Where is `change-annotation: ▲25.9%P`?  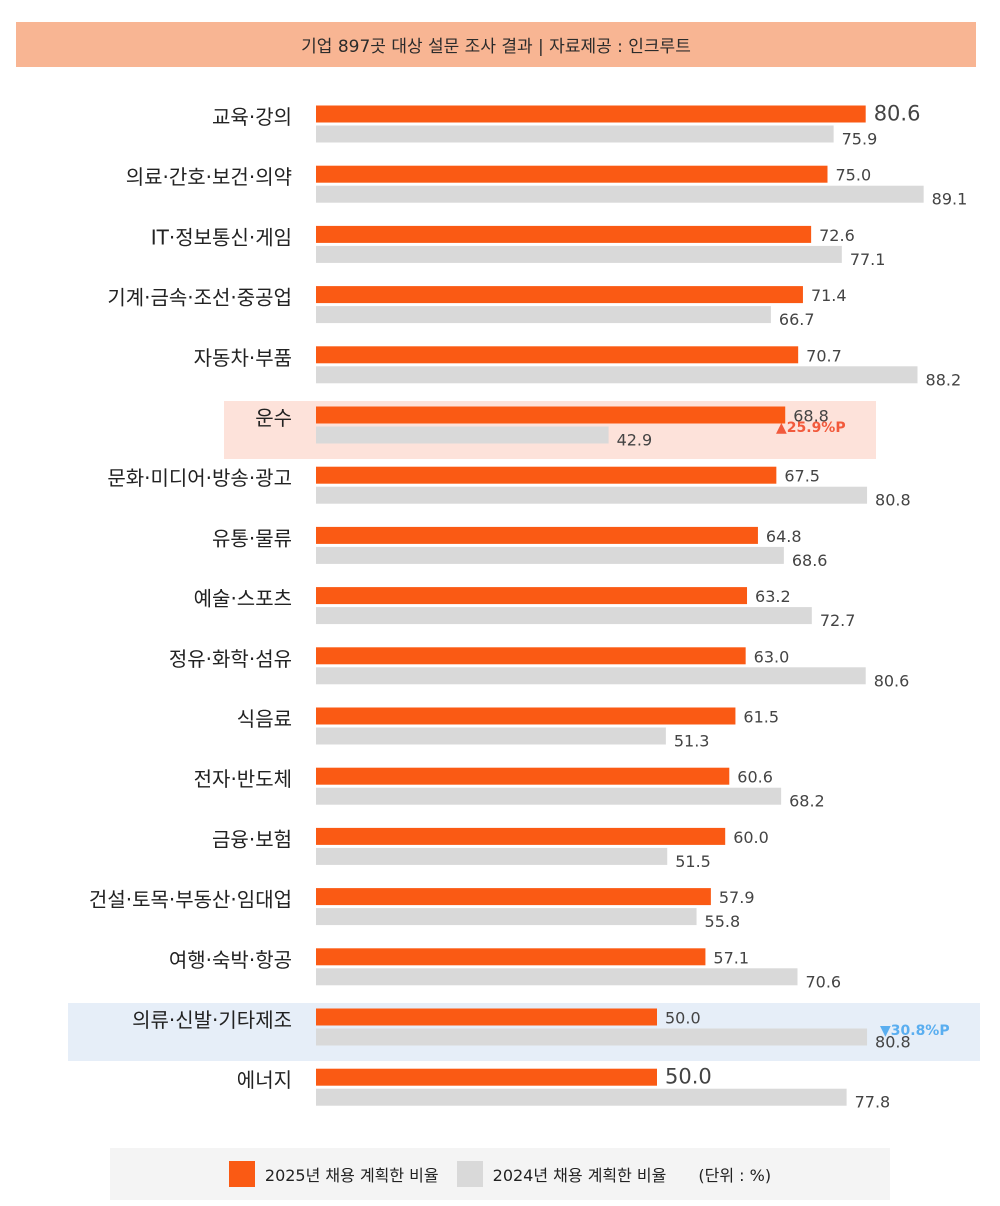
change-annotation: ▲25.9%P is located at coordinates (811, 428).